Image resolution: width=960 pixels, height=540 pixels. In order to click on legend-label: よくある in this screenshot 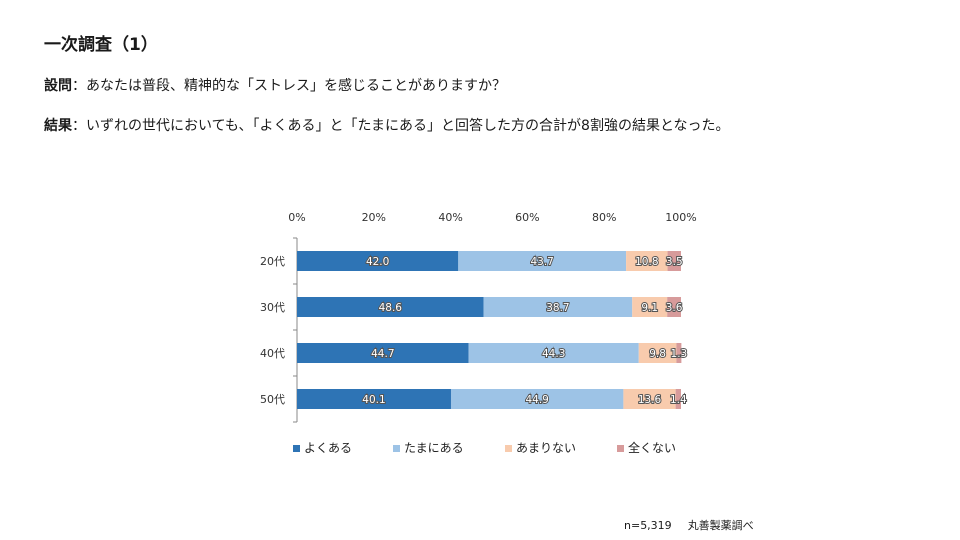, I will do `click(328, 448)`.